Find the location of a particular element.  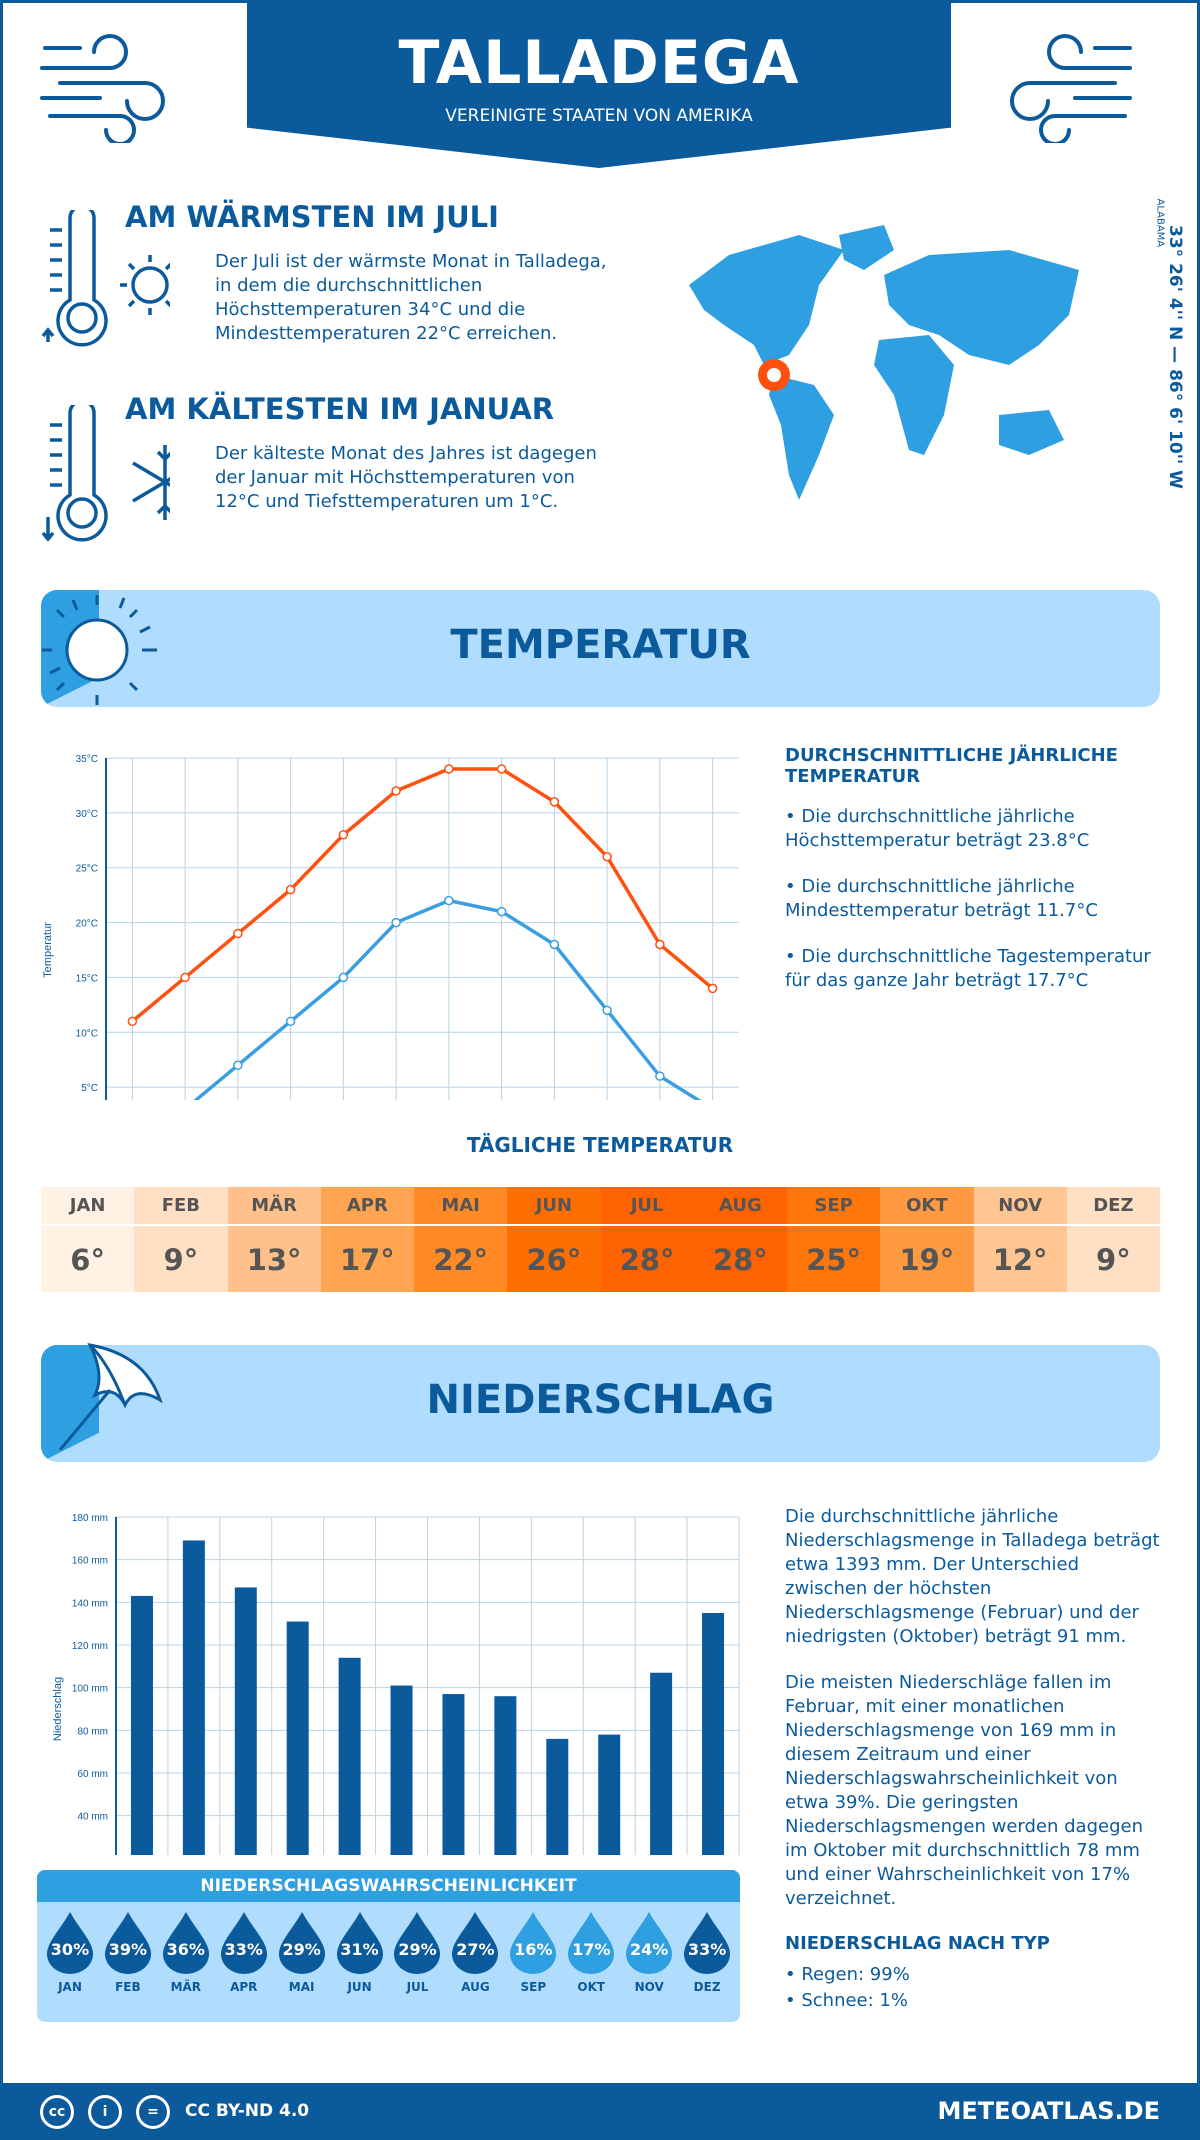

daily-temp-cell: JAN 6° is located at coordinates (88, 1239).